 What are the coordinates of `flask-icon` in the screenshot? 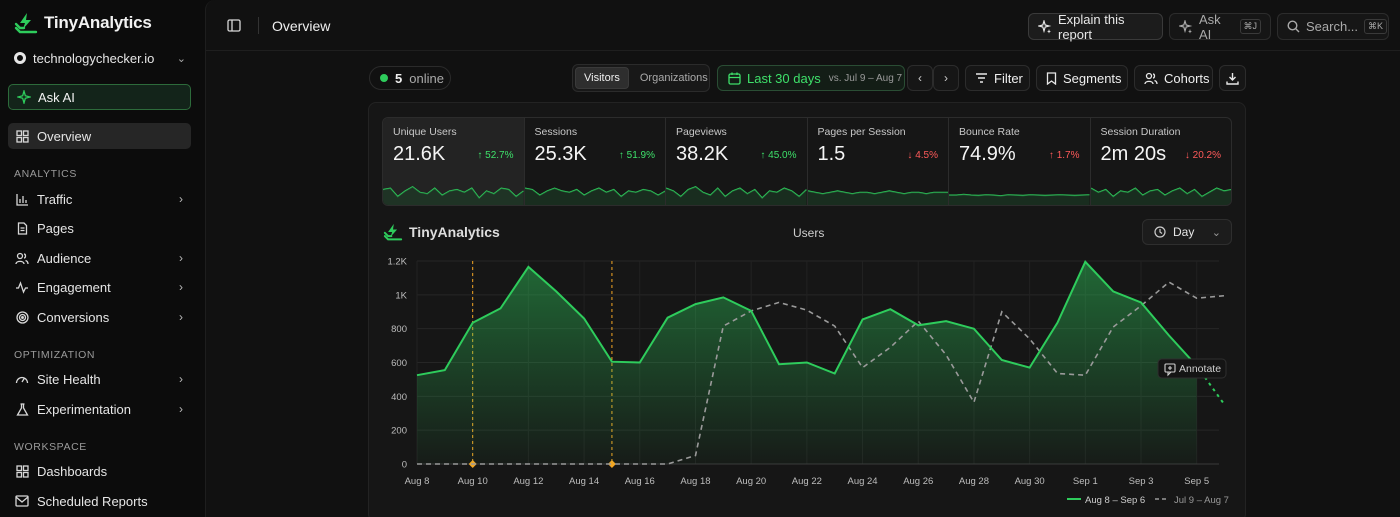 It's located at (22, 409).